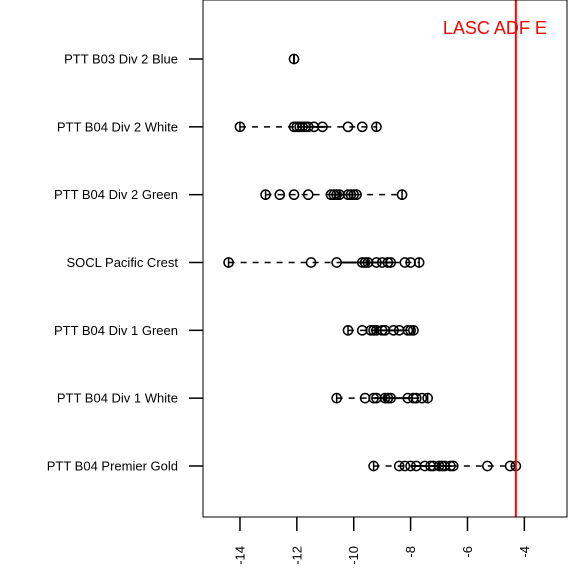  Describe the element at coordinates (123, 262) in the screenshot. I see `y-tick-label: SOCL Pacific Crest` at that location.